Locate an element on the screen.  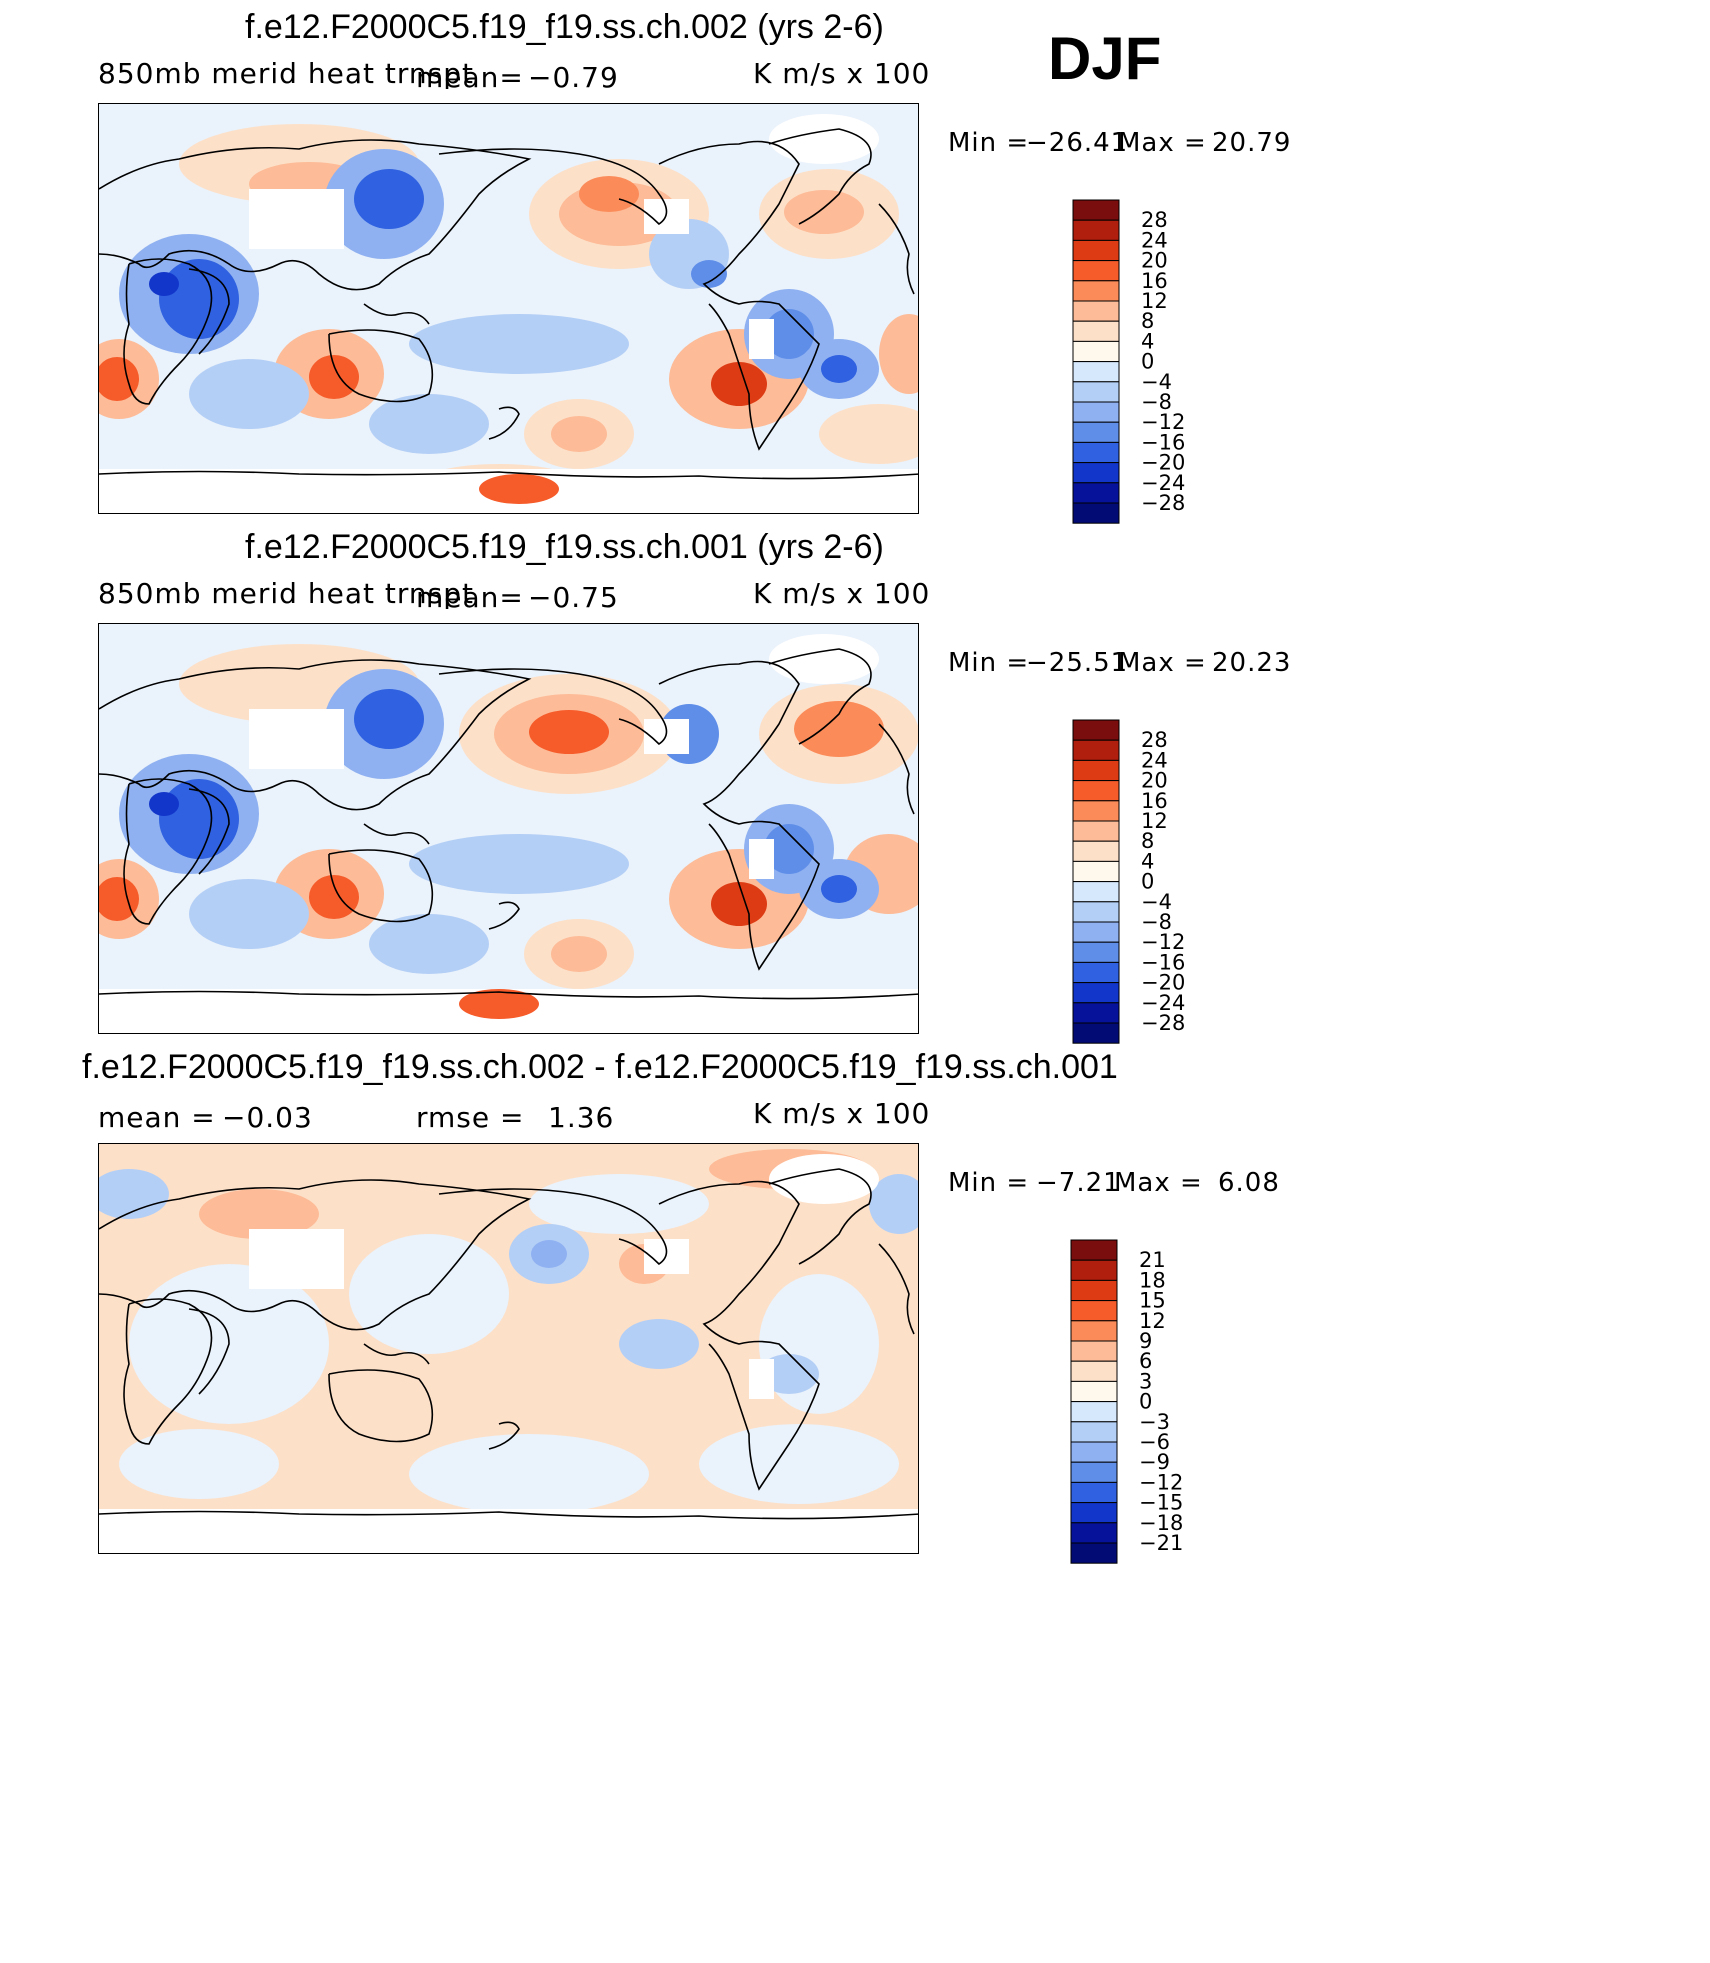
panel2-map is located at coordinates (508, 828).